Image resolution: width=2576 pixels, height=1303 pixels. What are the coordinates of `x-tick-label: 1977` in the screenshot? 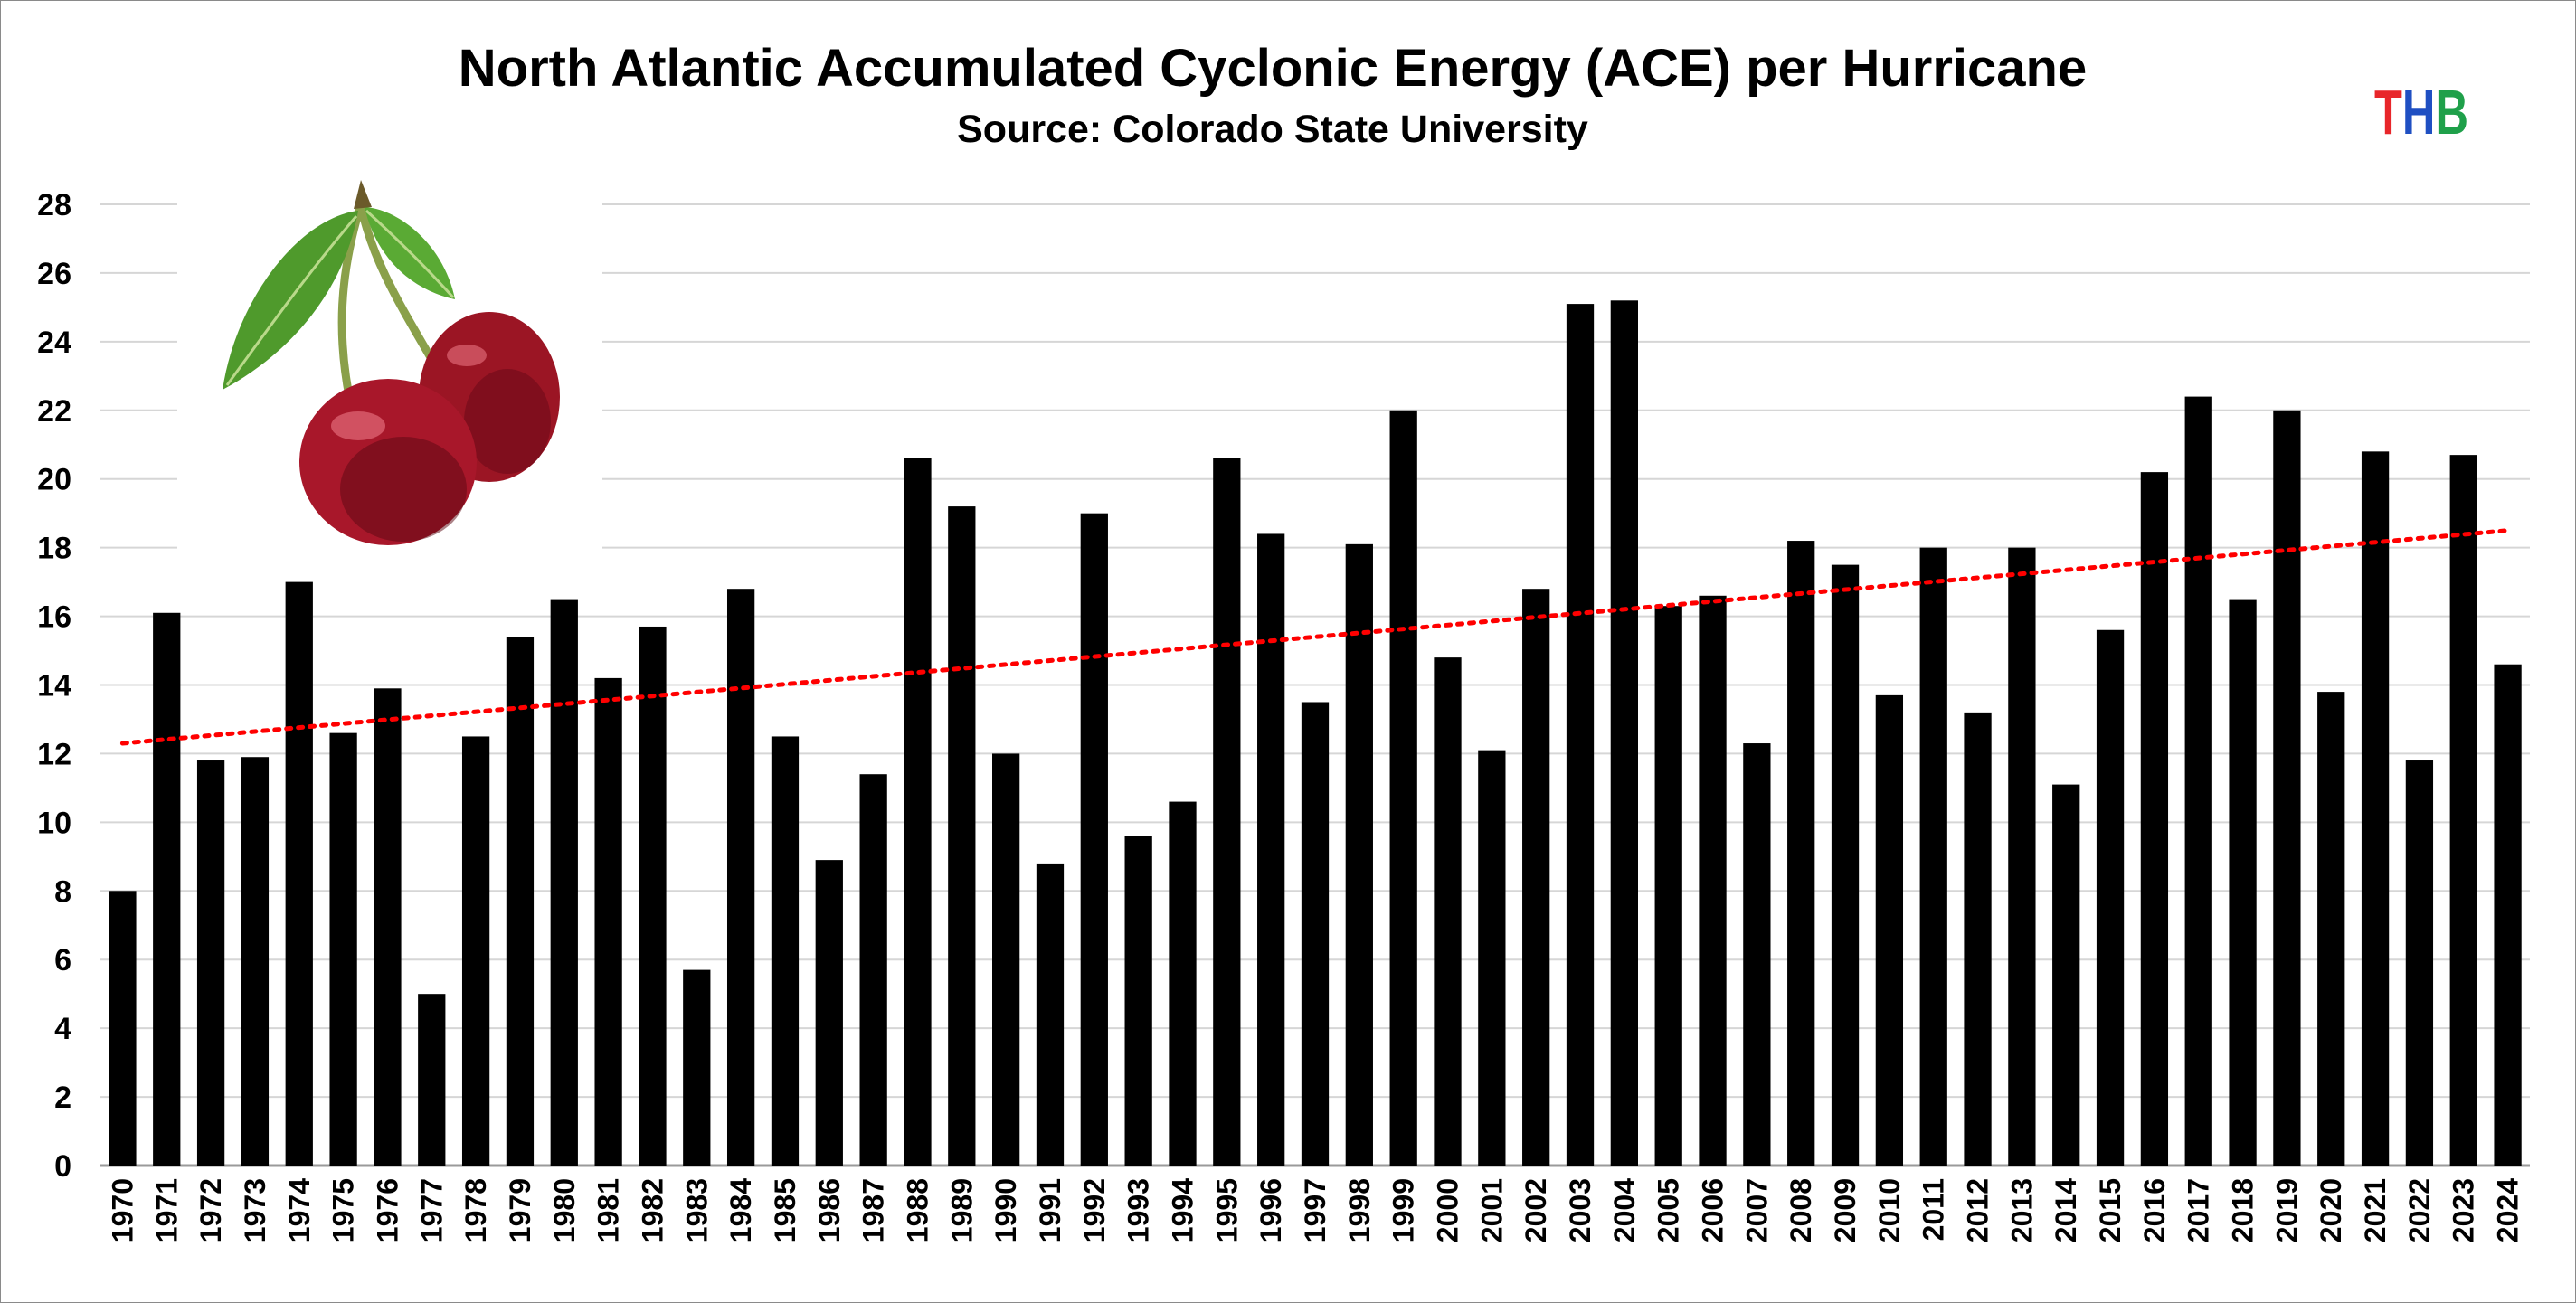 It's located at (432, 1210).